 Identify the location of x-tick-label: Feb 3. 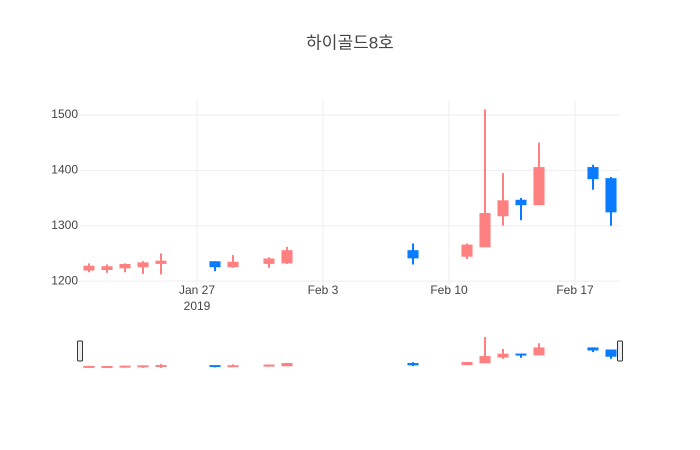
(323, 290).